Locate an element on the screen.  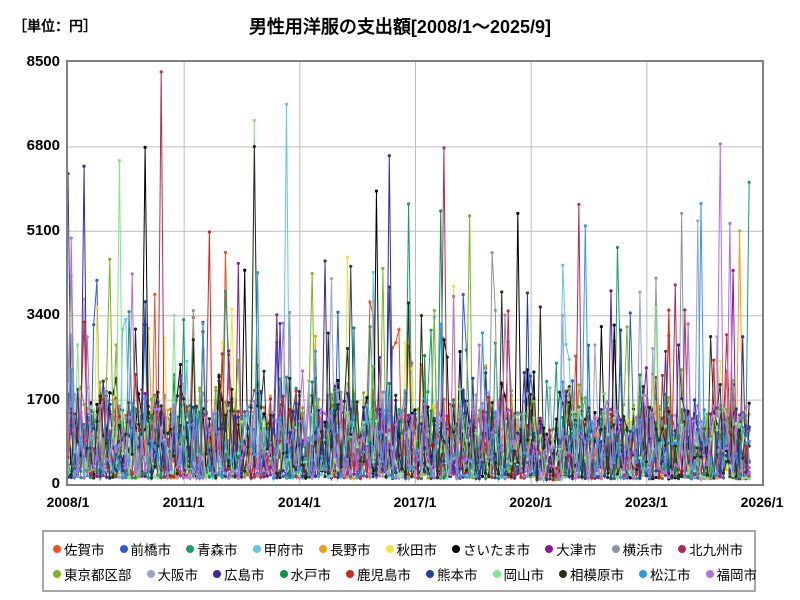
legend-label: さいたま市 is located at coordinates (497, 550).